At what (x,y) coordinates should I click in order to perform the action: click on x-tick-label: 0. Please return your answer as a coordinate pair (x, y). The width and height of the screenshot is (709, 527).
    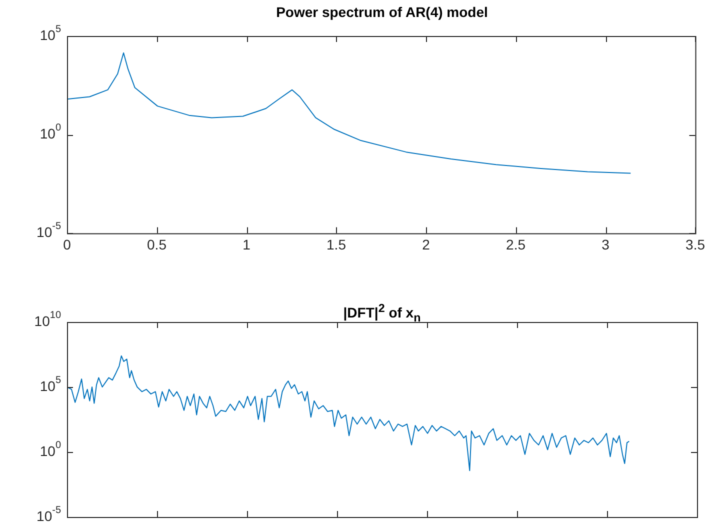
    Looking at the image, I should click on (67, 244).